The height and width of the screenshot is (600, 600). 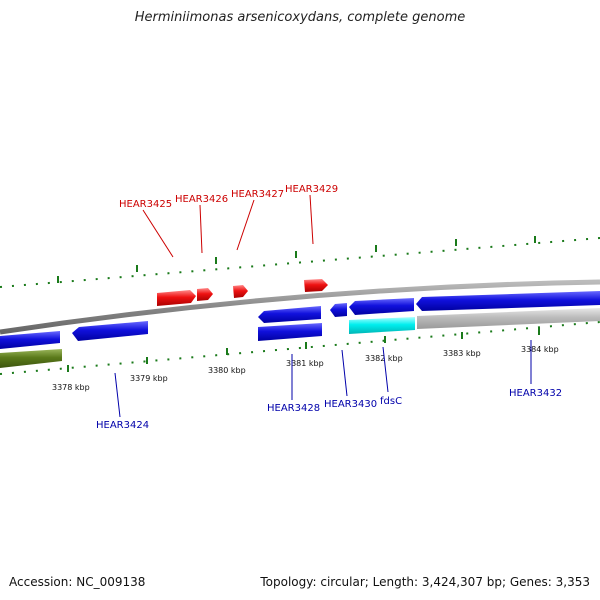 I want to click on gene-label-hear3427: HEAR3427, so click(x=257, y=194).